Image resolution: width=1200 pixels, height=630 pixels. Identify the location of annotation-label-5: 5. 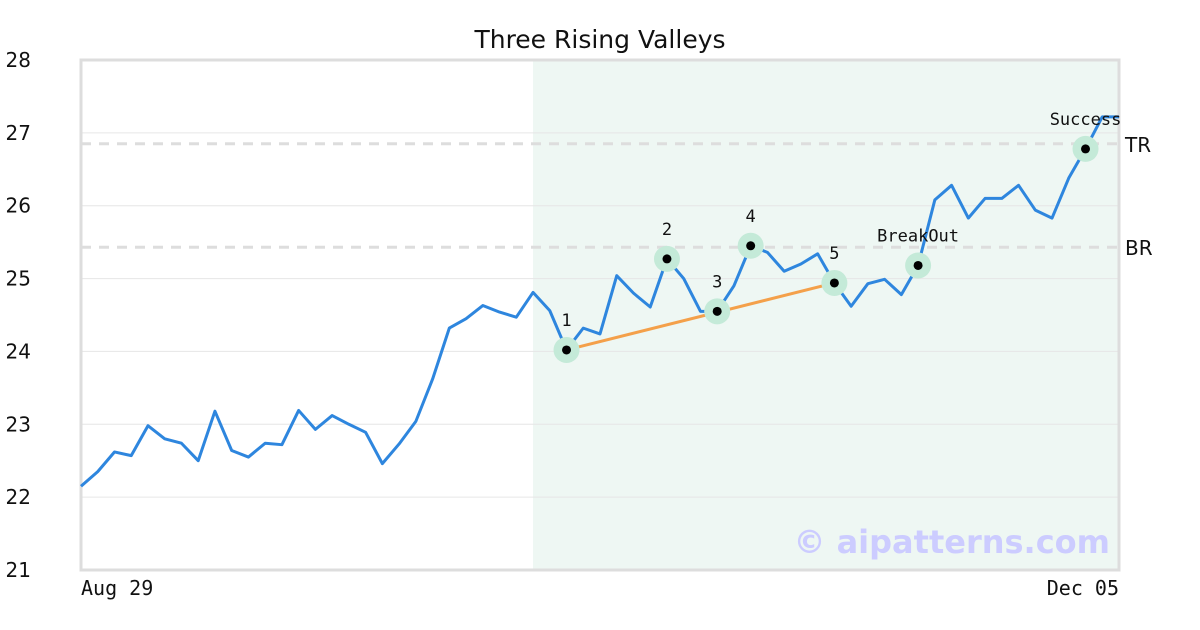
(834, 254).